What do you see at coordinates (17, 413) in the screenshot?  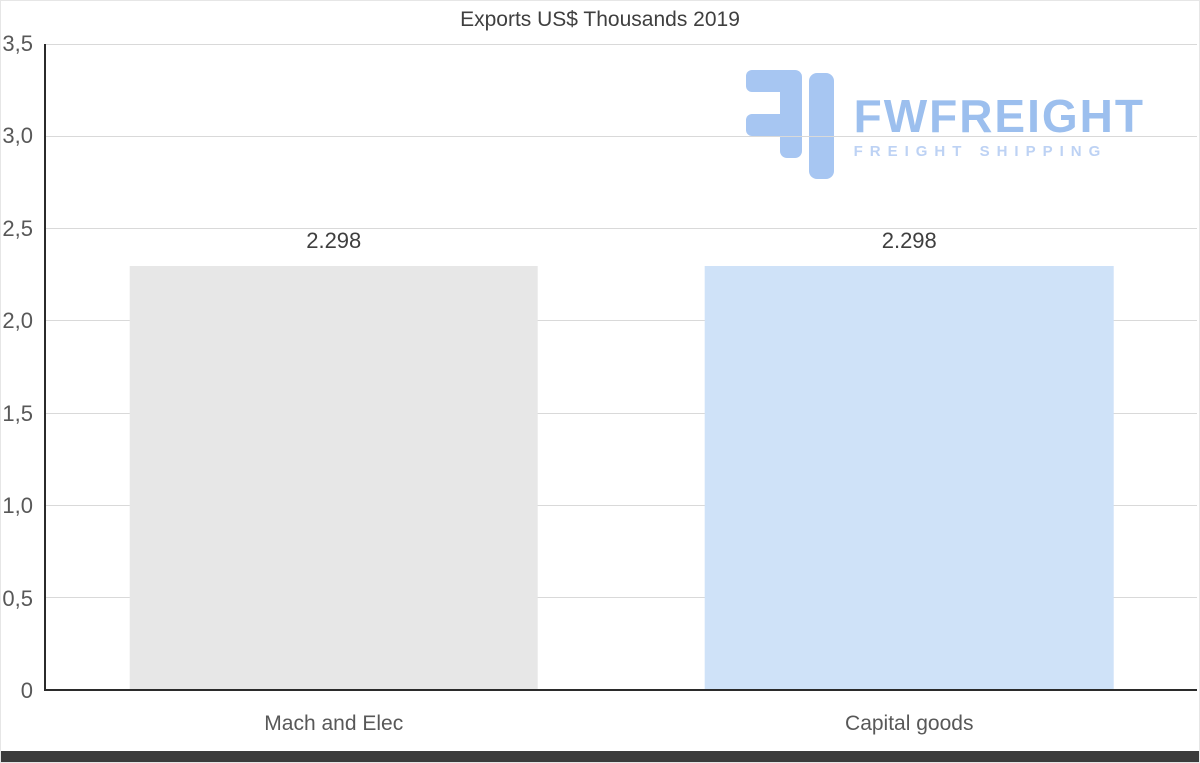 I see `y-tick-label: 1,5` at bounding box center [17, 413].